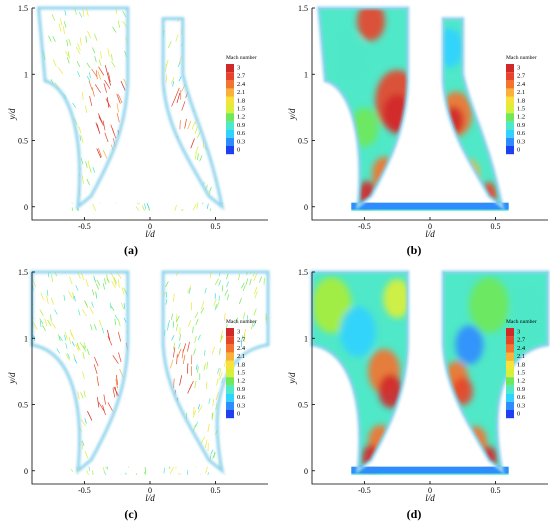 The image size is (550, 529). I want to click on y-tick-label: 0, so click(26, 471).